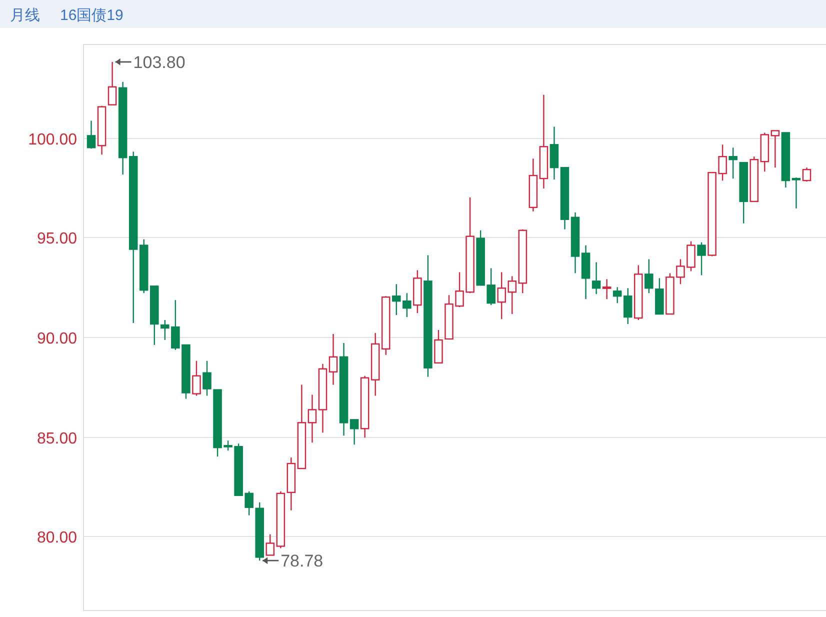 This screenshot has width=826, height=617. I want to click on y-tick-label: 80.00, so click(57, 538).